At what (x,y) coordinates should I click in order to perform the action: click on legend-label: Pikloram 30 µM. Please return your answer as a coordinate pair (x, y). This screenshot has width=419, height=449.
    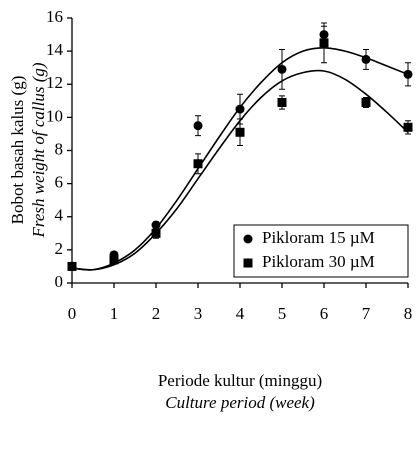
    Looking at the image, I should click on (318, 261).